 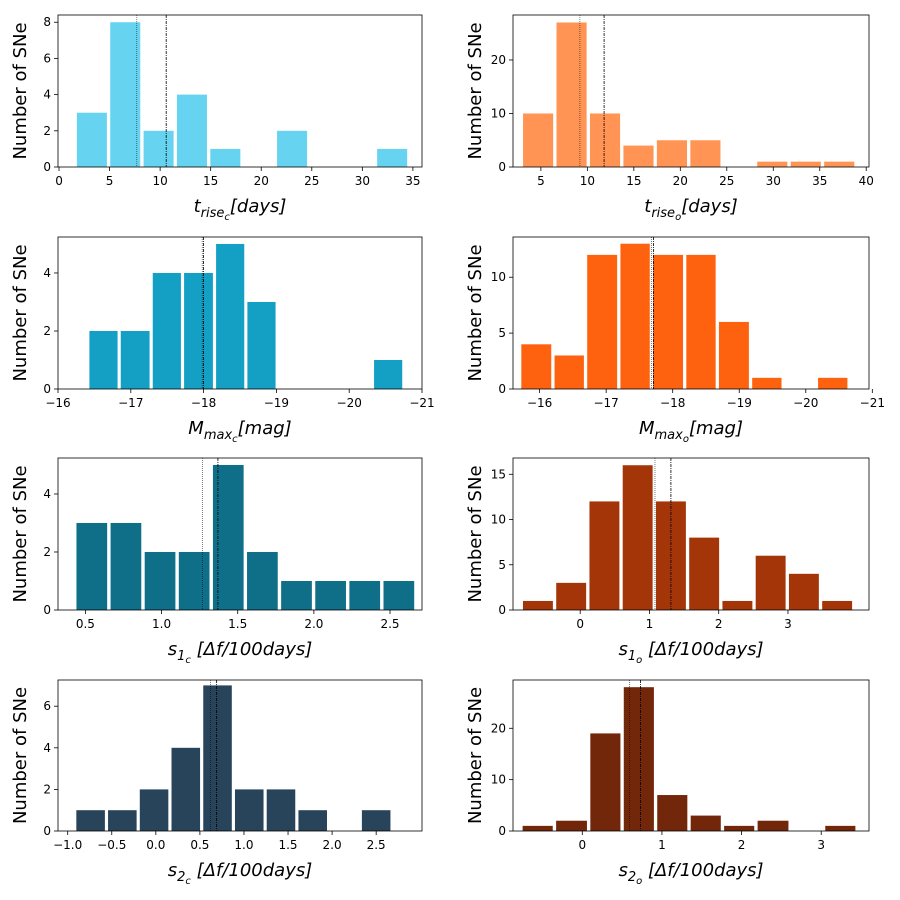 What do you see at coordinates (47, 706) in the screenshot?
I see `y-tick-label: 6` at bounding box center [47, 706].